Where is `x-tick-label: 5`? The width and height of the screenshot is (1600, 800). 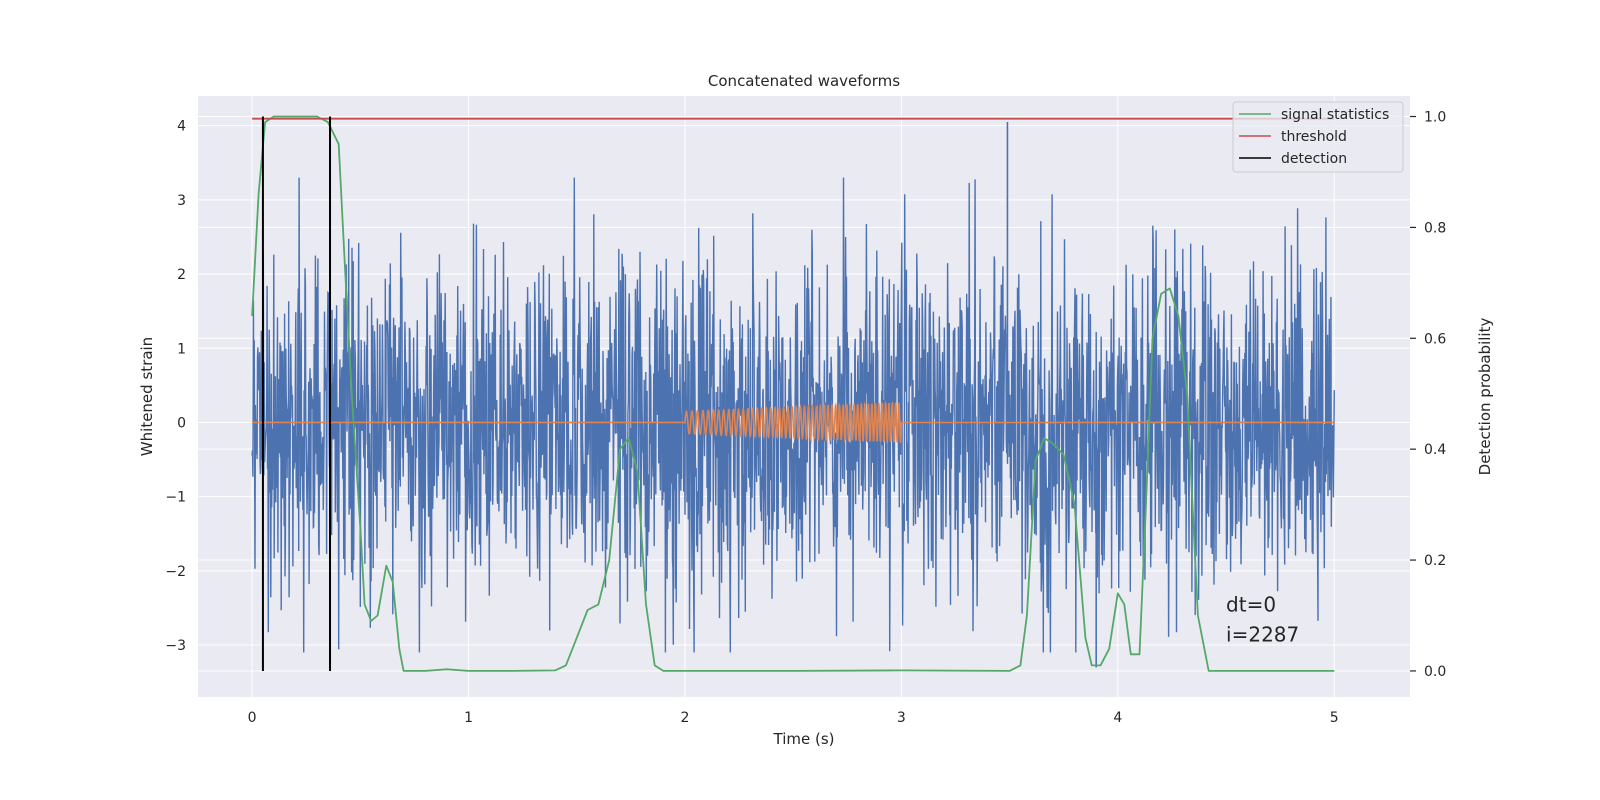
x-tick-label: 5 is located at coordinates (1334, 718).